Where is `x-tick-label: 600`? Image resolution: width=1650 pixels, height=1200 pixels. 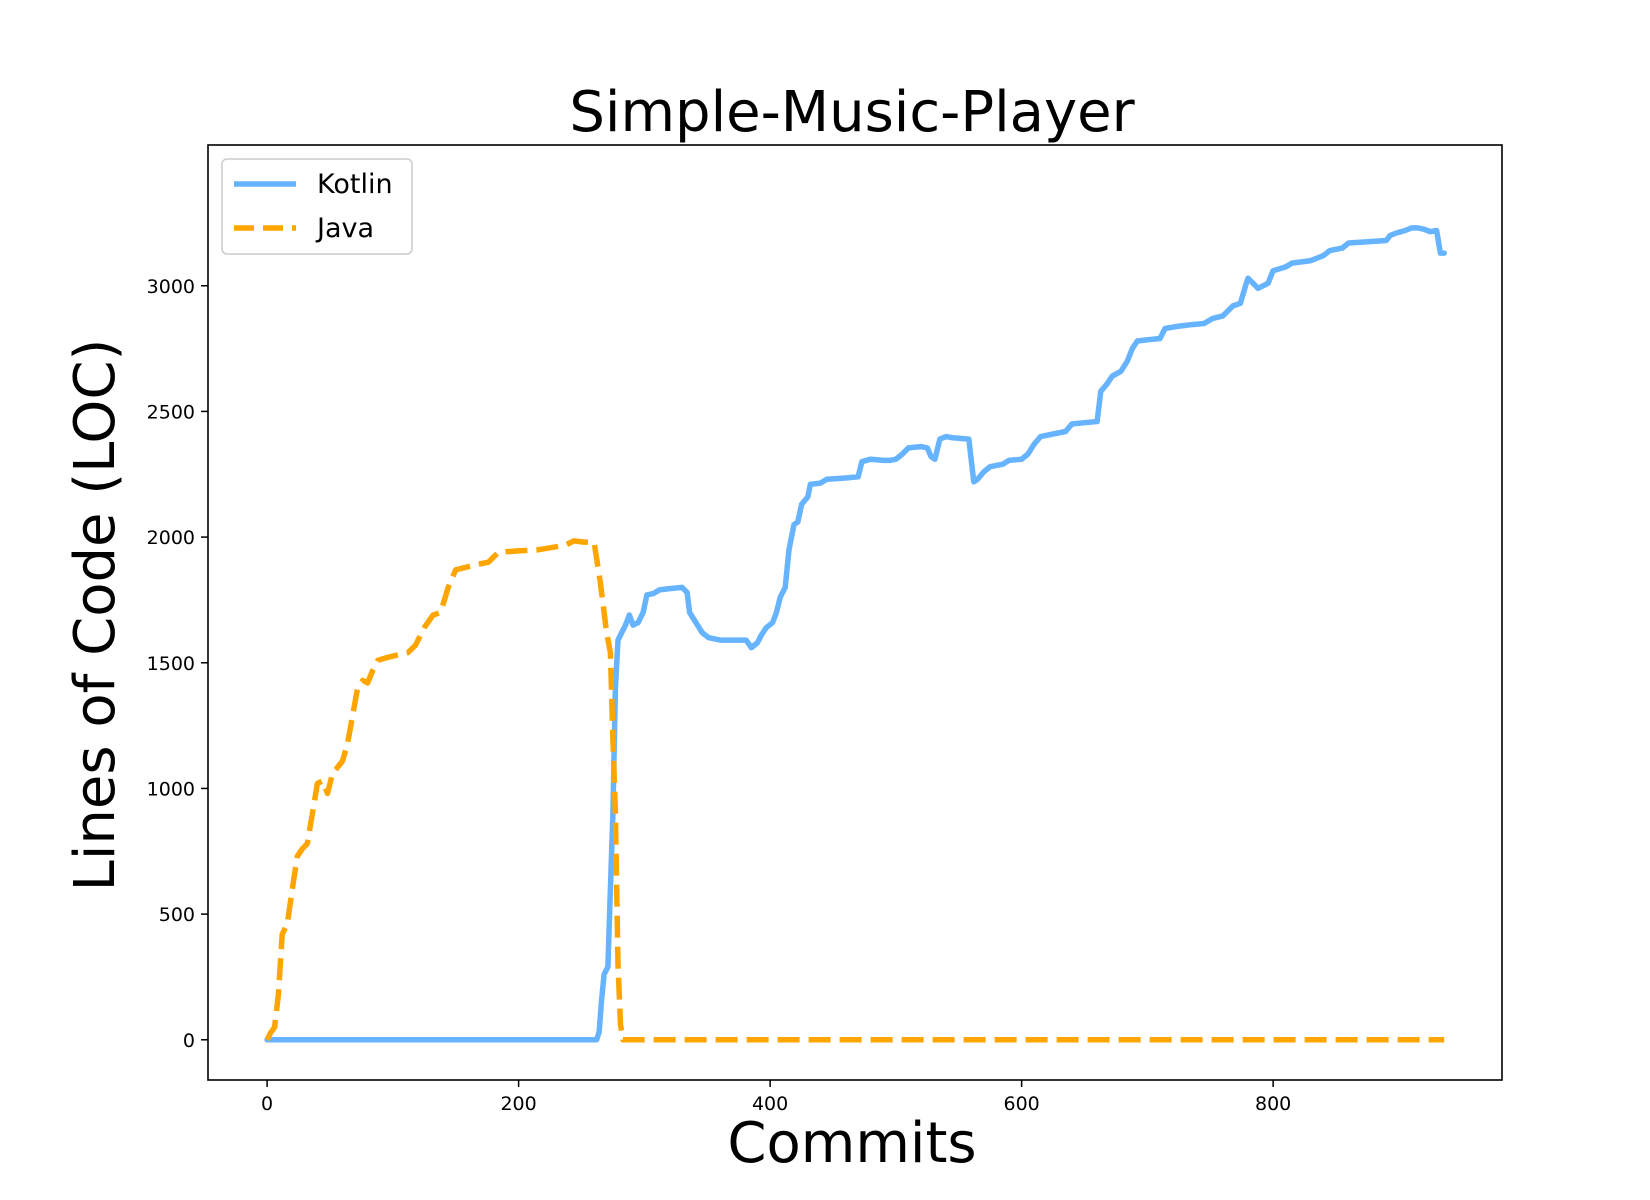
x-tick-label: 600 is located at coordinates (1021, 1104).